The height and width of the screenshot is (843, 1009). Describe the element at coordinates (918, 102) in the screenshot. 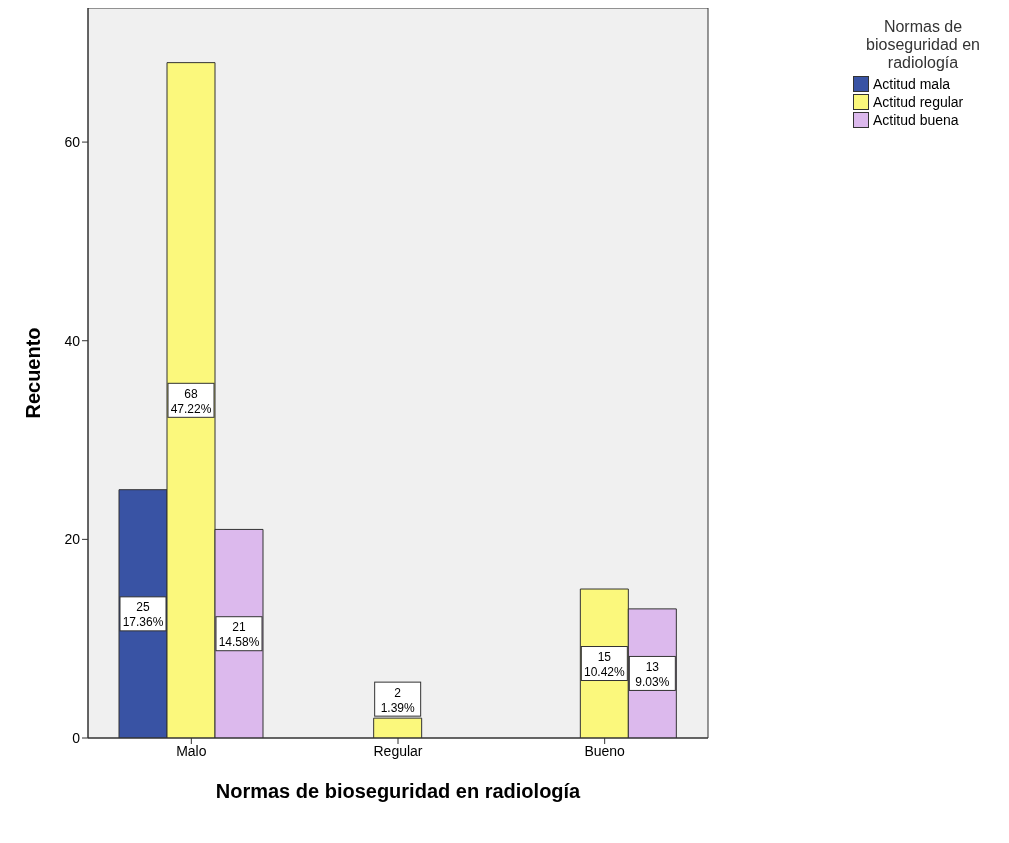

I see `legend-label: Actitud regular` at that location.